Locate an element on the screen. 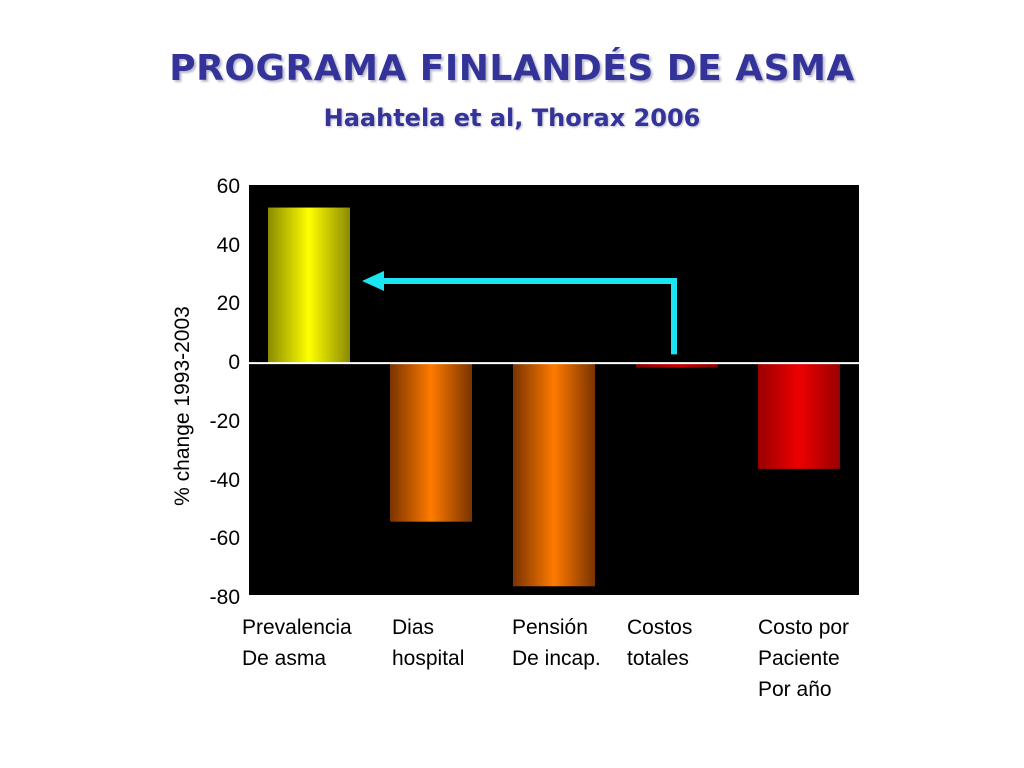 The image size is (1024, 768). x-tick-label-line: De incap. is located at coordinates (556, 658).